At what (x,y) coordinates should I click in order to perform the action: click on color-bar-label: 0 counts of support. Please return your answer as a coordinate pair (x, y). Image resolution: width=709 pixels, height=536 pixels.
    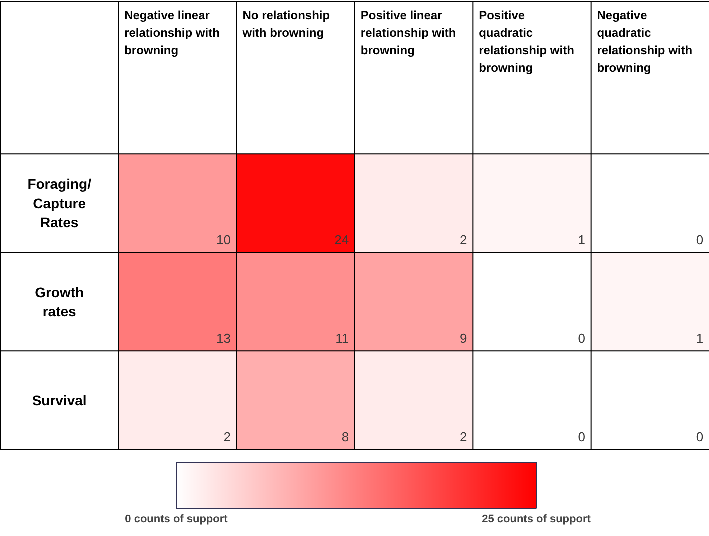
    Looking at the image, I should click on (176, 520).